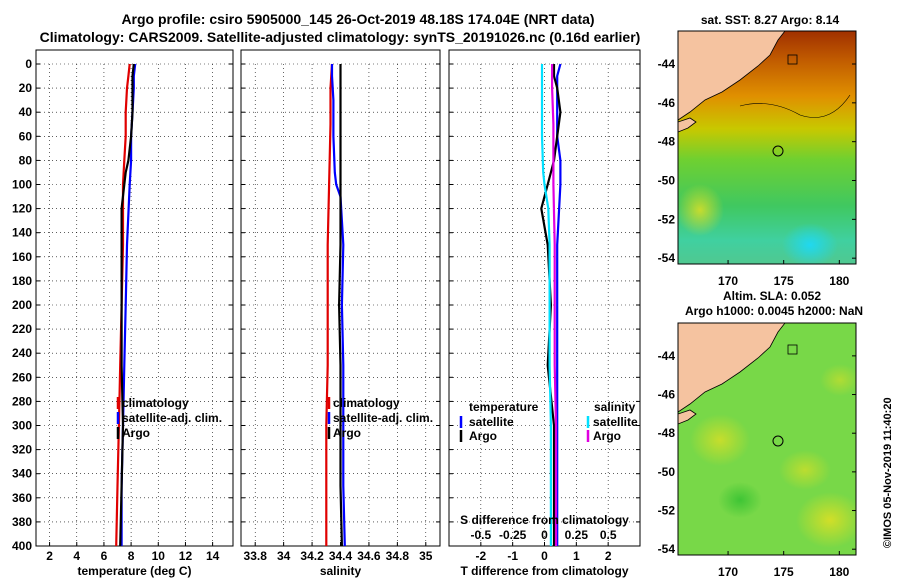  What do you see at coordinates (22, 257) in the screenshot?
I see `y-tick-label: 160` at bounding box center [22, 257].